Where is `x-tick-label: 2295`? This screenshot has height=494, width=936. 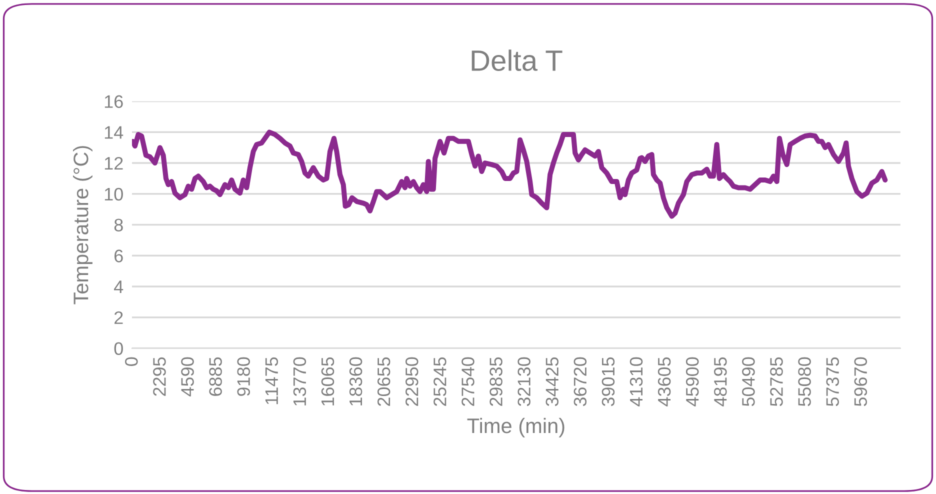 x-tick-label: 2295 is located at coordinates (159, 376).